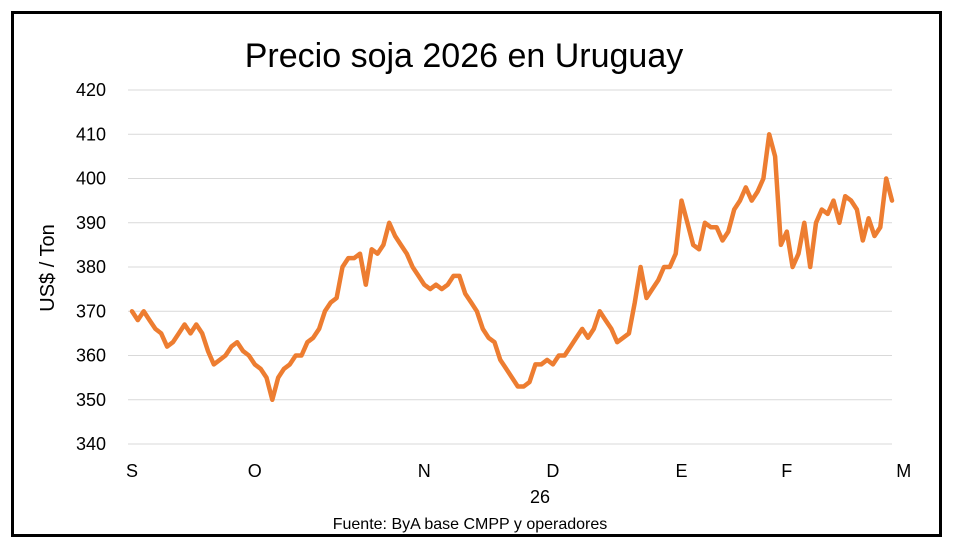 Image resolution: width=957 pixels, height=552 pixels. I want to click on y-tick-label: 390, so click(91, 223).